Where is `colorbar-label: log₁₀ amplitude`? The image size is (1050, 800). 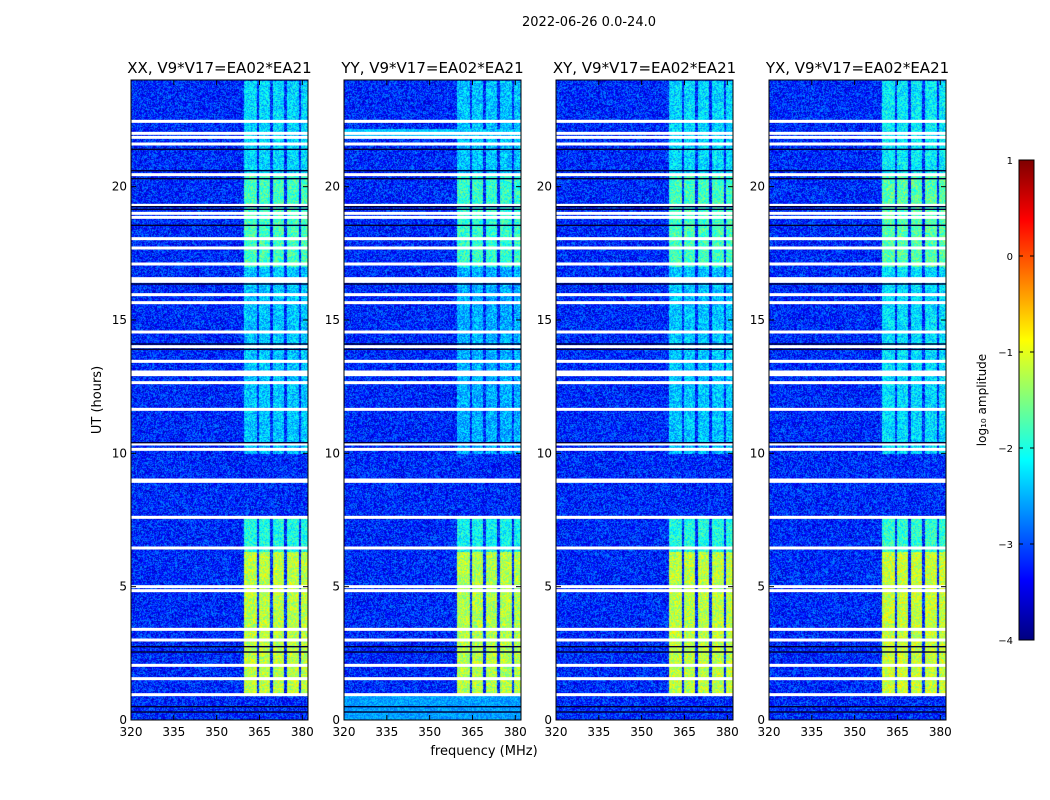
colorbar-label: log₁₀ amplitude is located at coordinates (982, 400).